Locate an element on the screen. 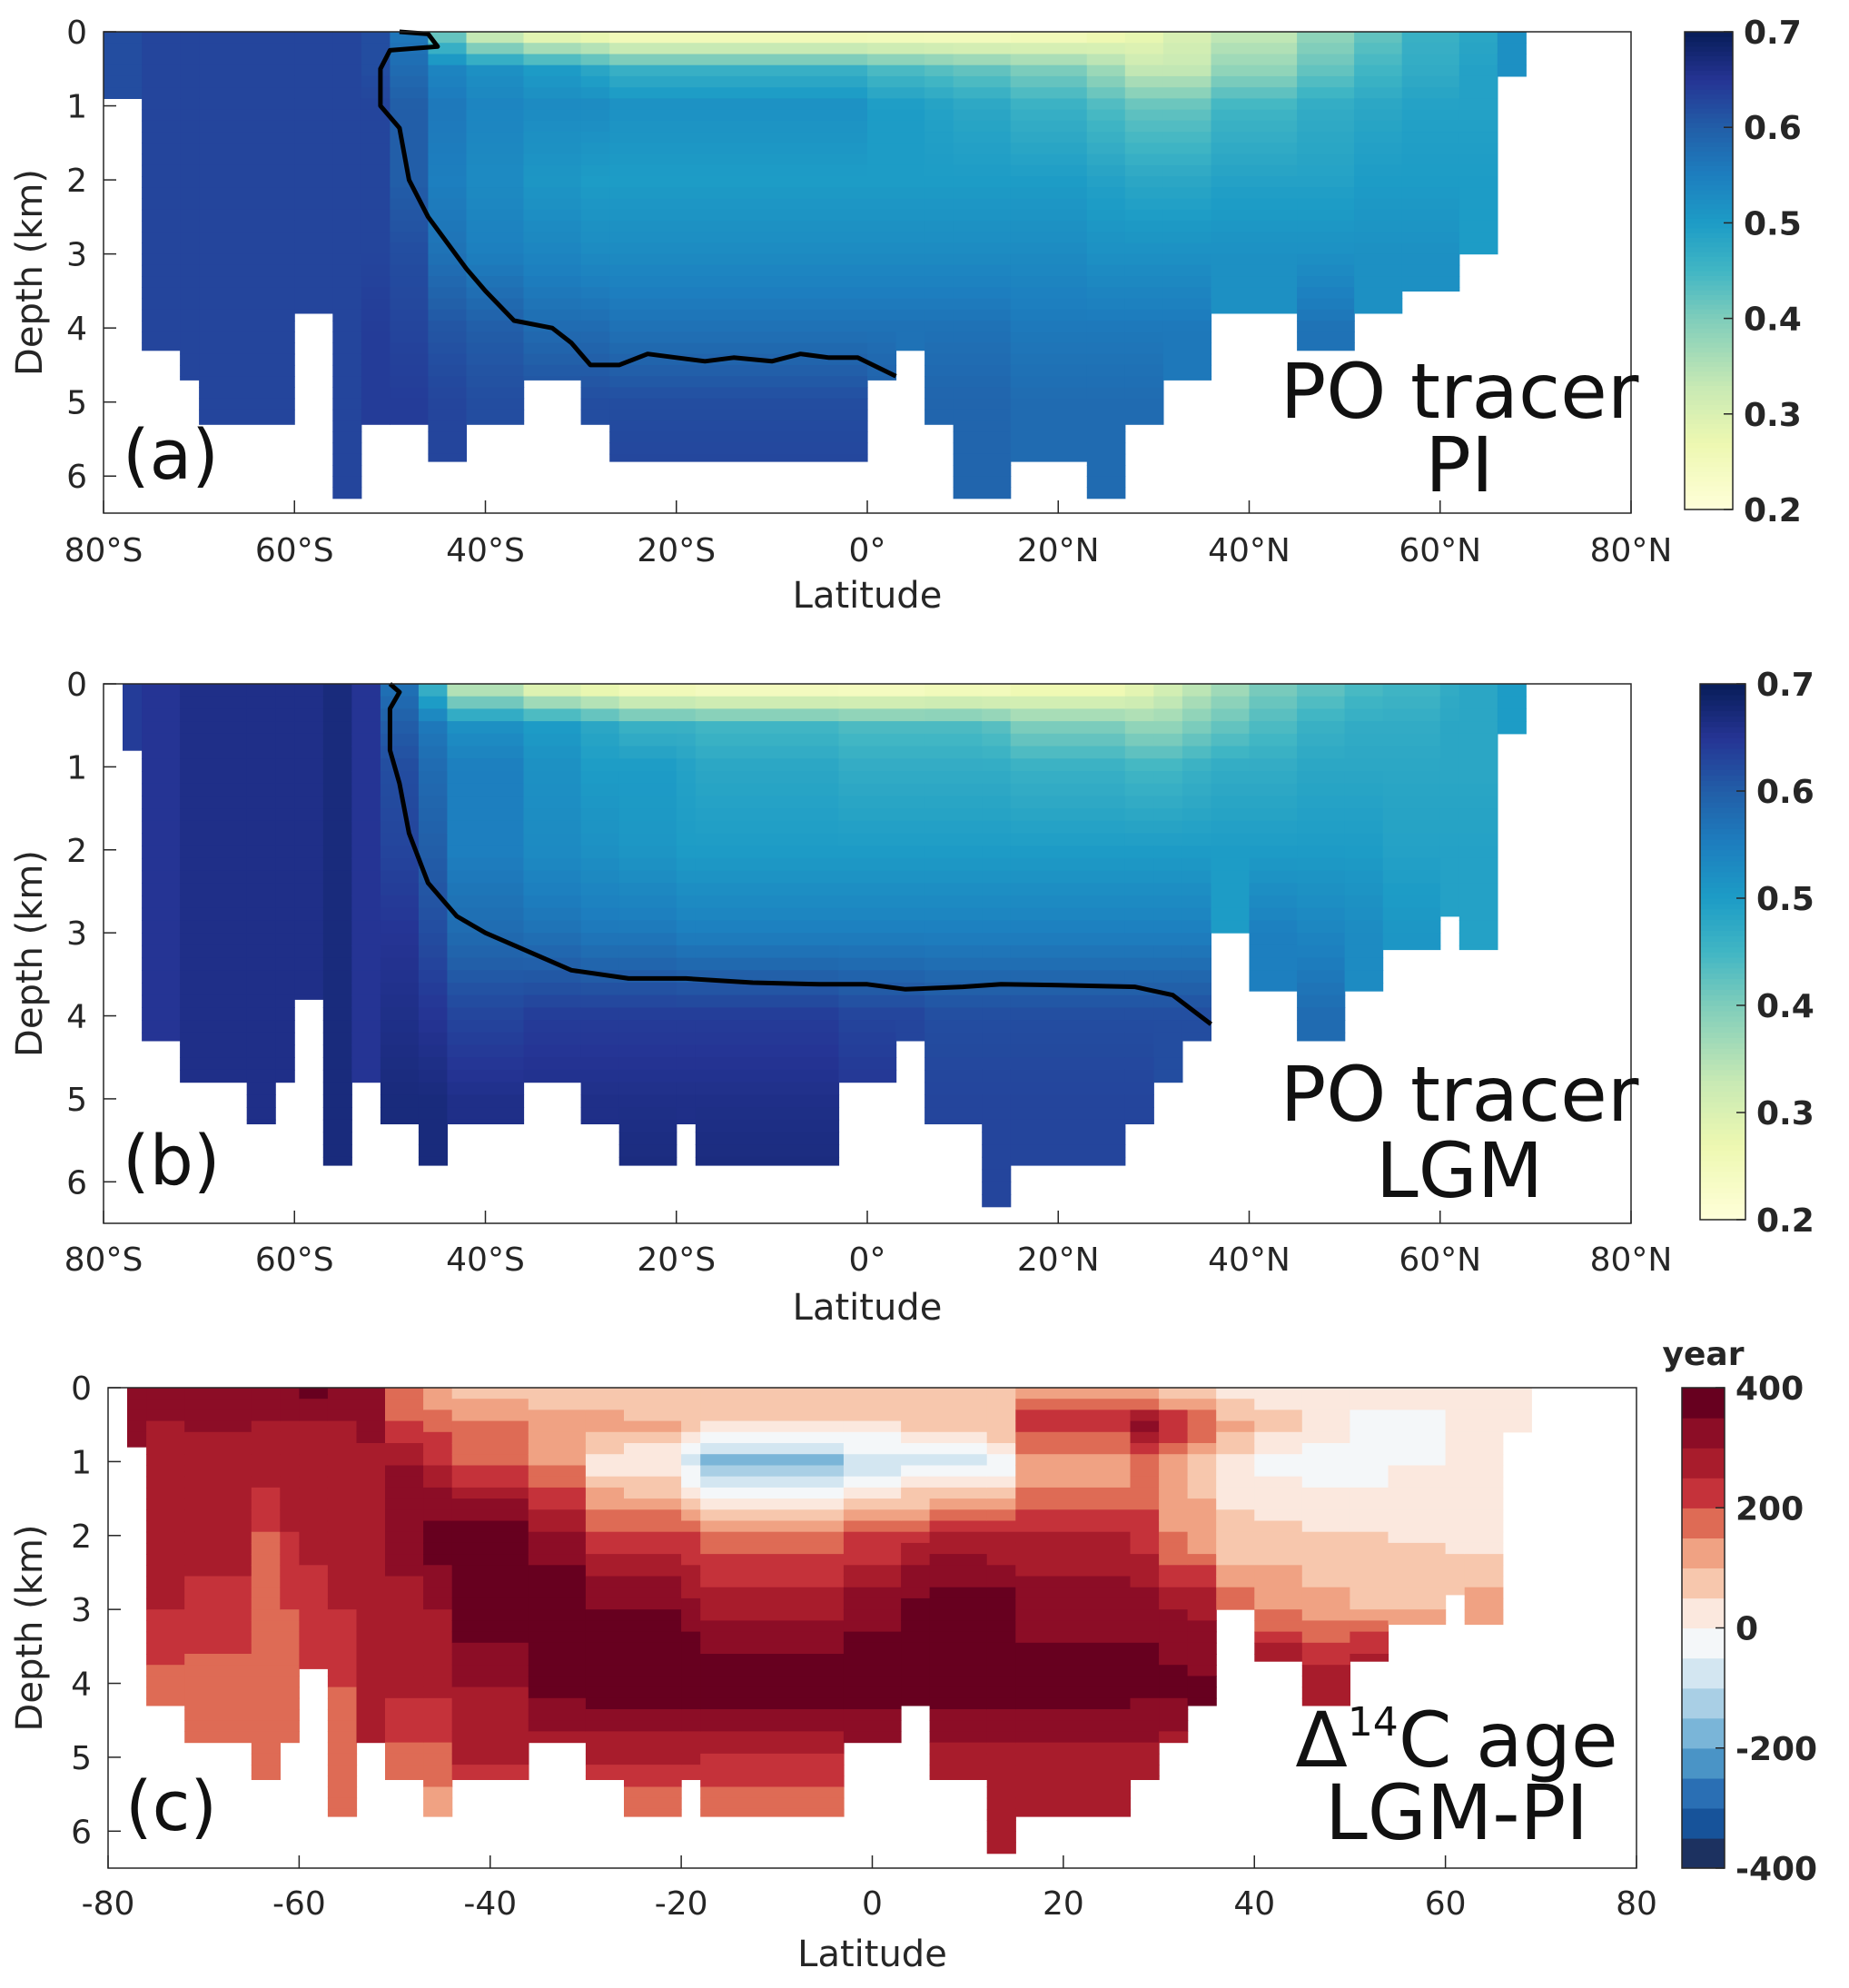  colorbar-tick-label: 0.2 is located at coordinates (1785, 1221).